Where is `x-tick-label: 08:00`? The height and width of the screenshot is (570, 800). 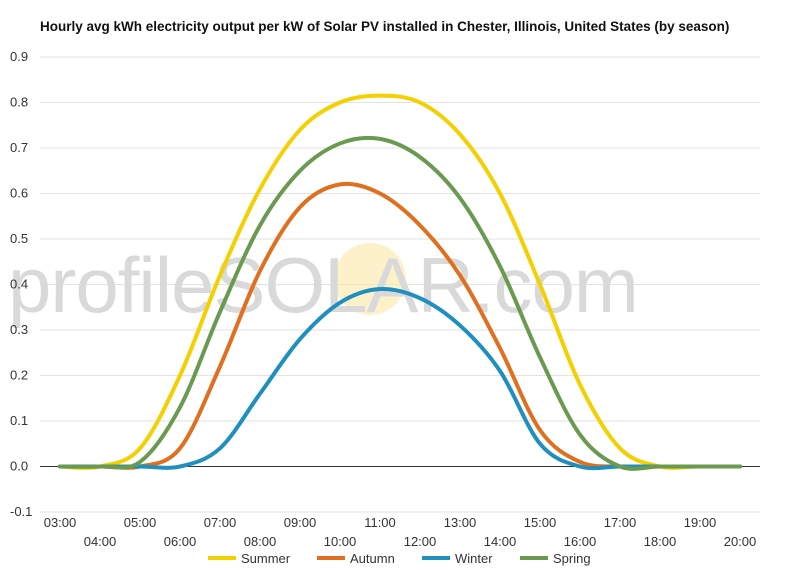 x-tick-label: 08:00 is located at coordinates (260, 541).